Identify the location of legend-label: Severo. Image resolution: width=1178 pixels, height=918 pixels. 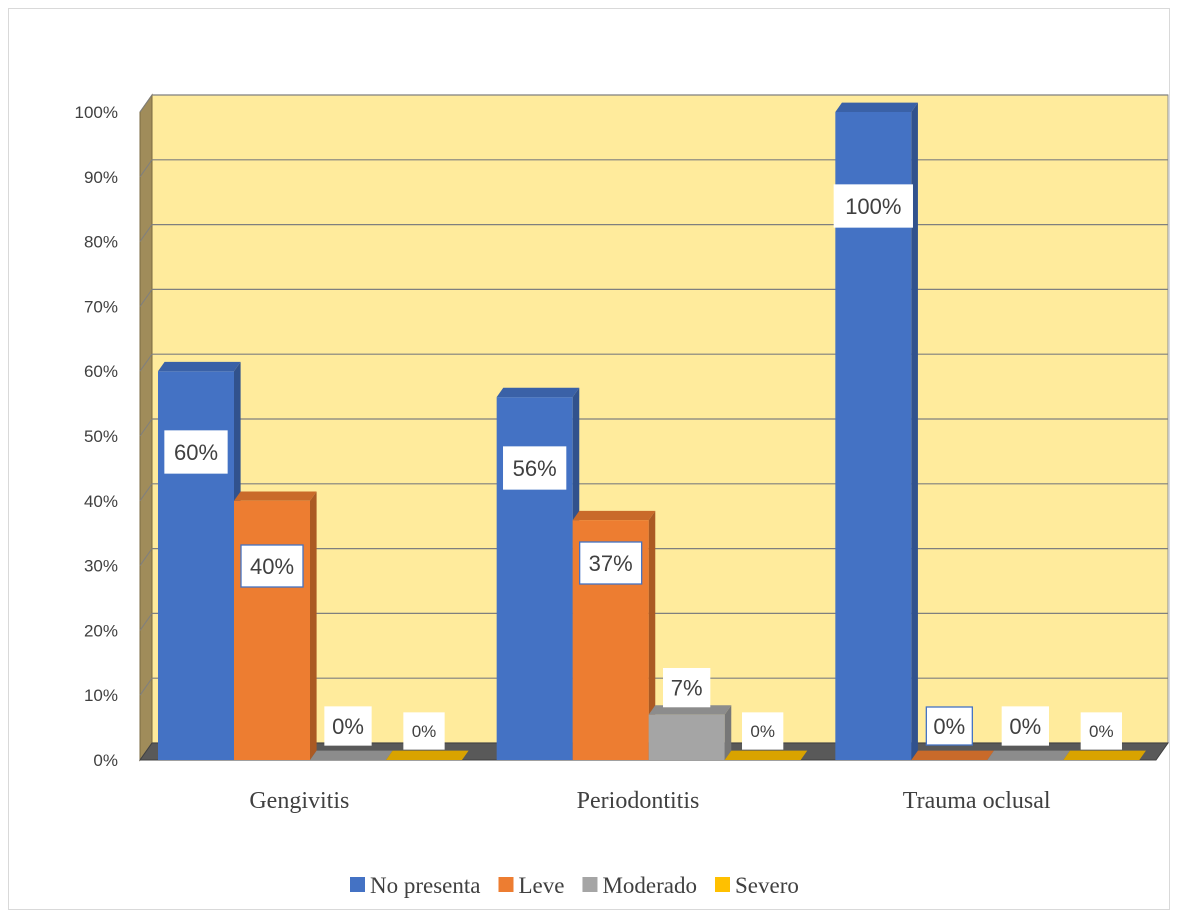
(767, 885).